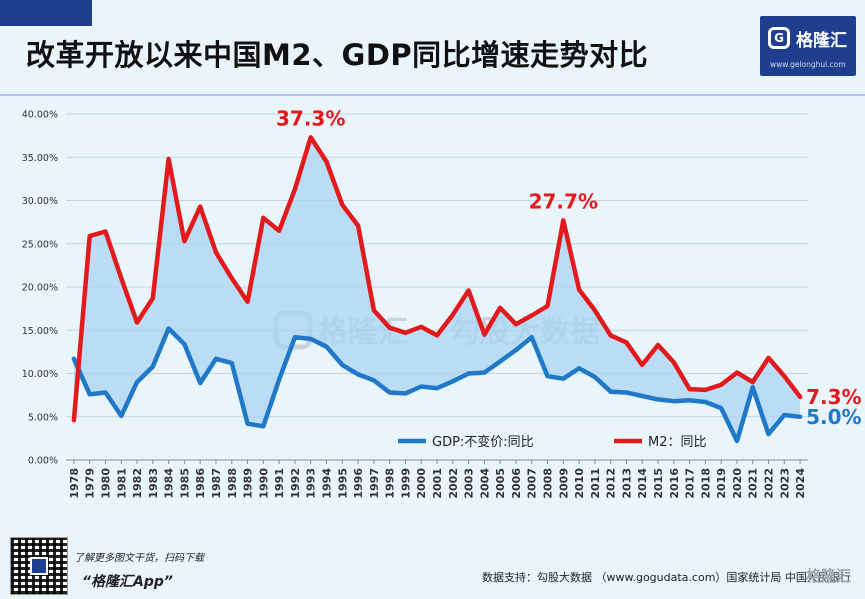 Image resolution: width=865 pixels, height=599 pixels. Describe the element at coordinates (690, 483) in the screenshot. I see `x-tick-label: 2017` at that location.